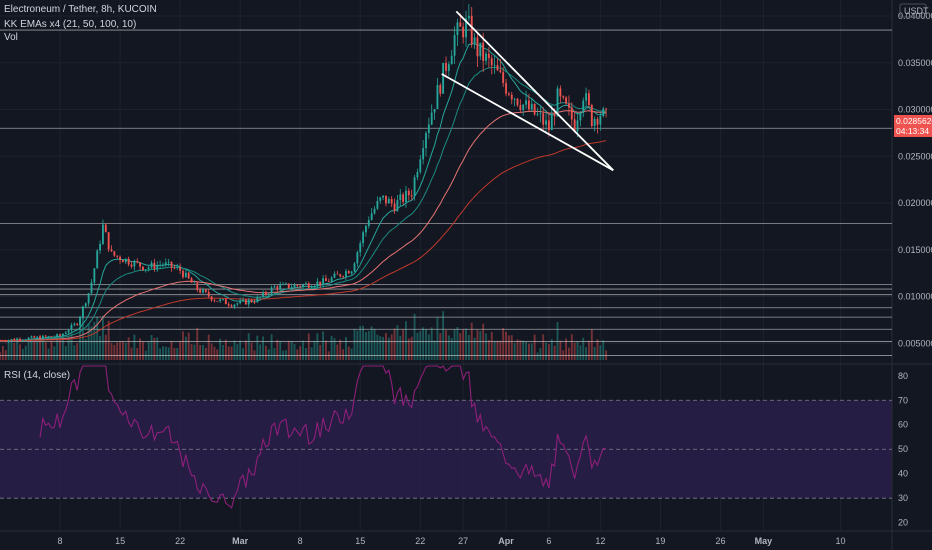 This screenshot has height=550, width=932. Describe the element at coordinates (304, 335) in the screenshot. I see `volume-bars` at that location.